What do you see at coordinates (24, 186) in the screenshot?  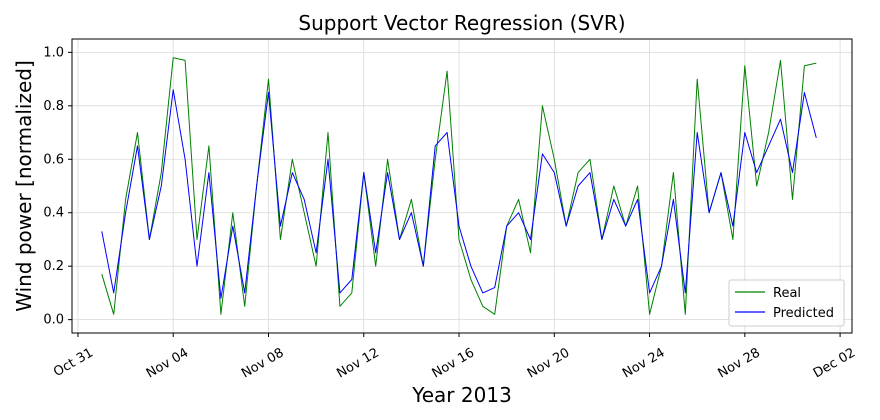 I see `y-axis-label: Wind power [normalized]` at bounding box center [24, 186].